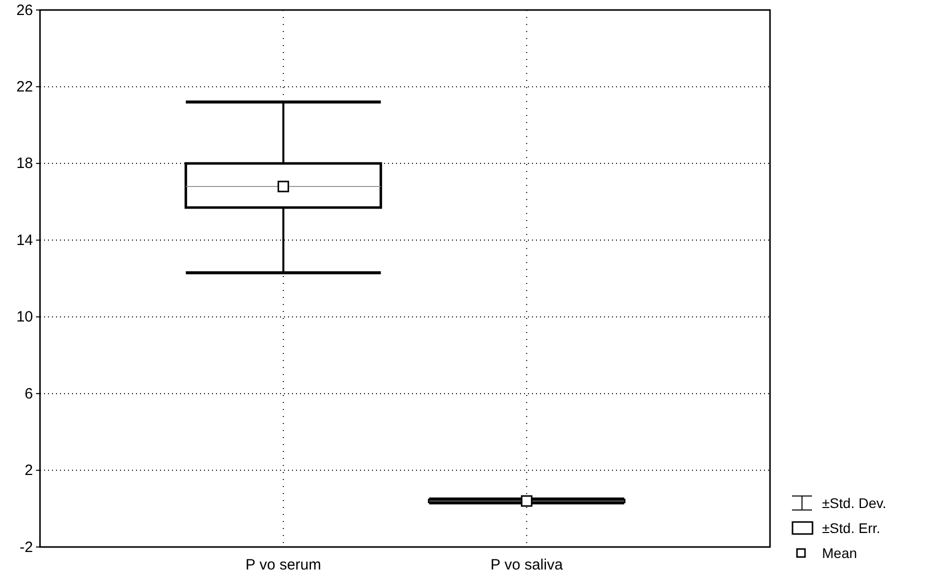 Image resolution: width=952 pixels, height=582 pixels. What do you see at coordinates (28, 471) in the screenshot?
I see `y-tick-label: 2` at bounding box center [28, 471].